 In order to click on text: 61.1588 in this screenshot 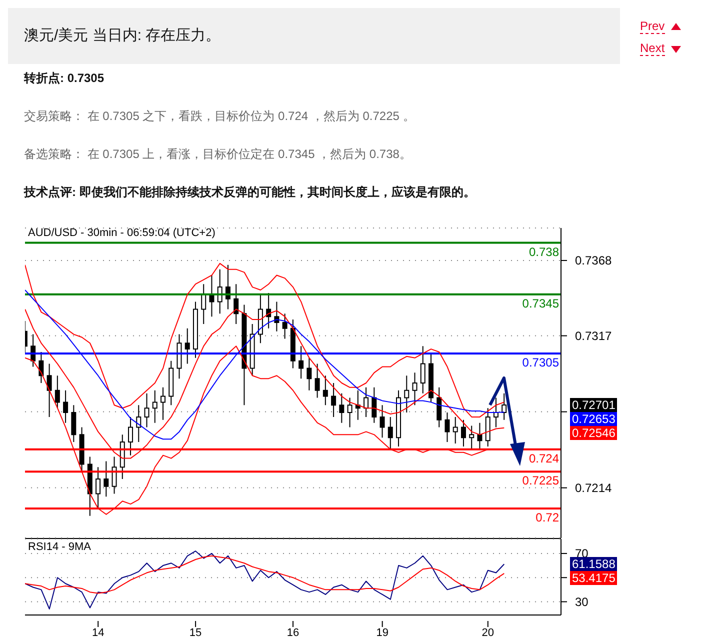, I will do `click(594, 564)`.